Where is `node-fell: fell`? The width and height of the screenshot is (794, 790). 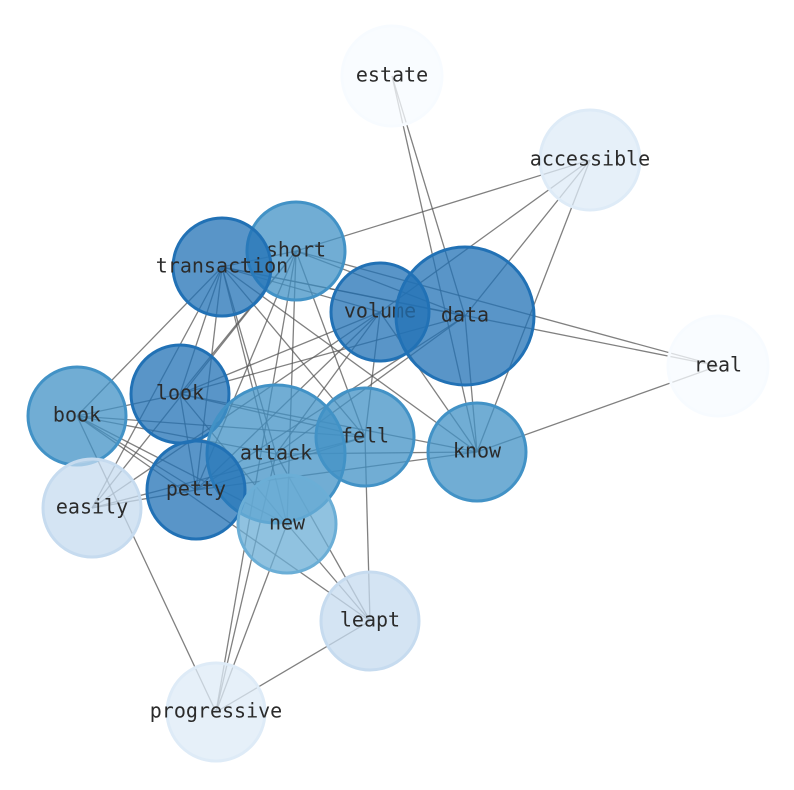 node-fell: fell is located at coordinates (365, 437).